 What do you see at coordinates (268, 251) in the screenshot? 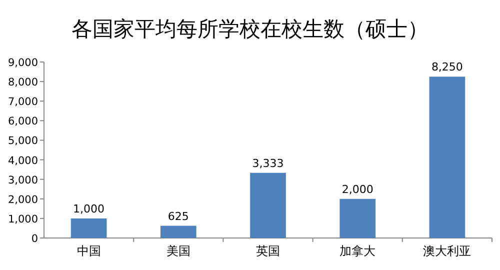
I see `x-tick-label: 英国` at bounding box center [268, 251].